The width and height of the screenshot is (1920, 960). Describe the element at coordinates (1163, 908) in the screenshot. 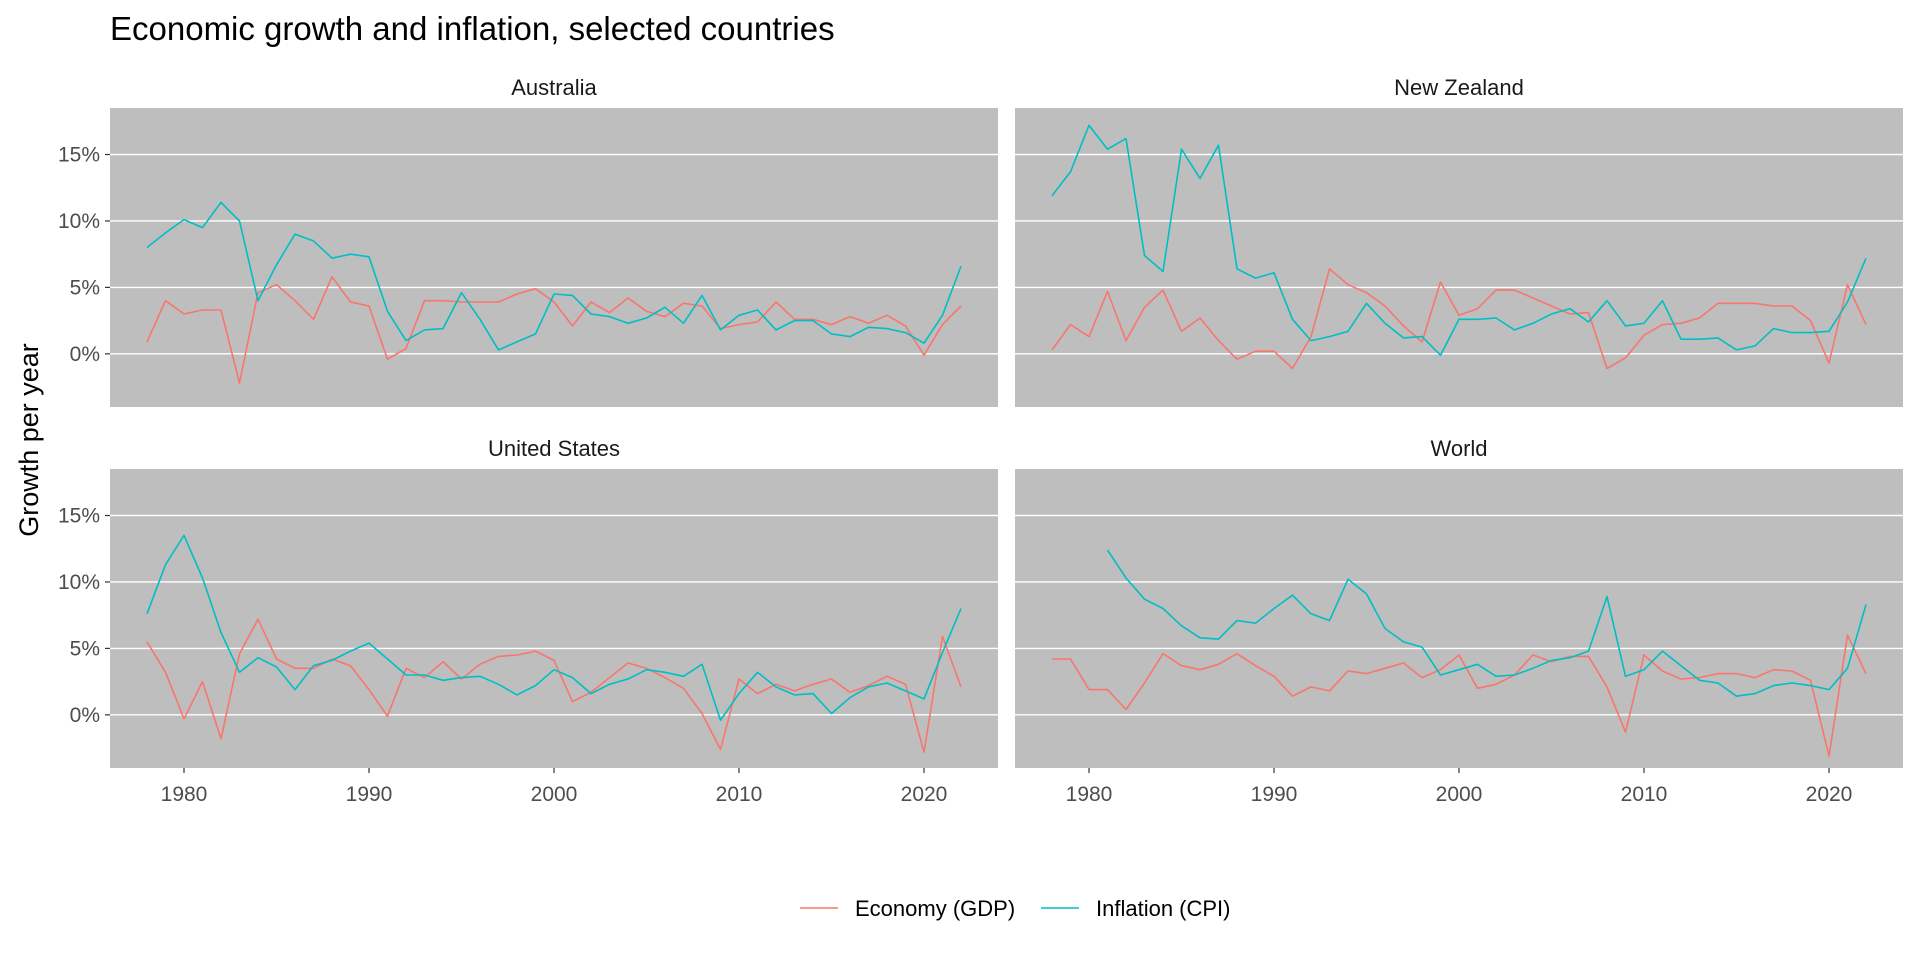

I see `legend-label-cpi: Inflation (CPI)` at that location.